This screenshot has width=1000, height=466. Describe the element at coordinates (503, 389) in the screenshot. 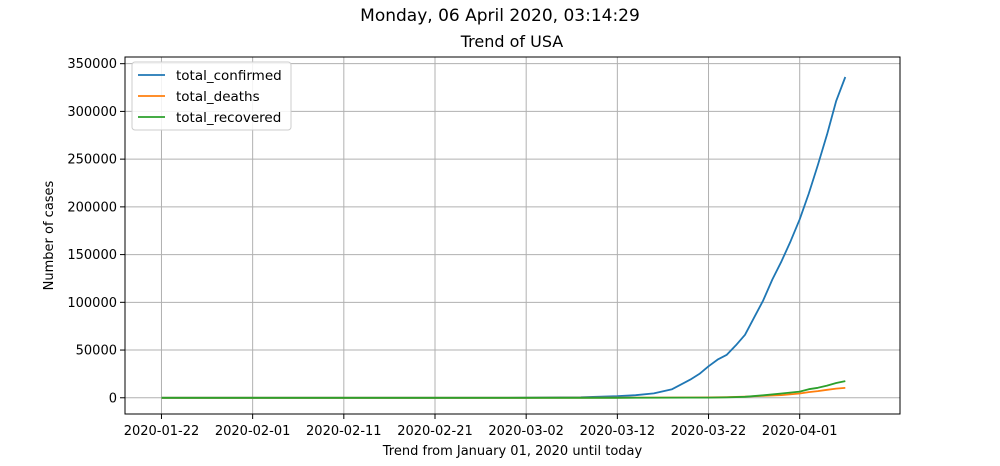

I see `series-line-total-recovered` at that location.